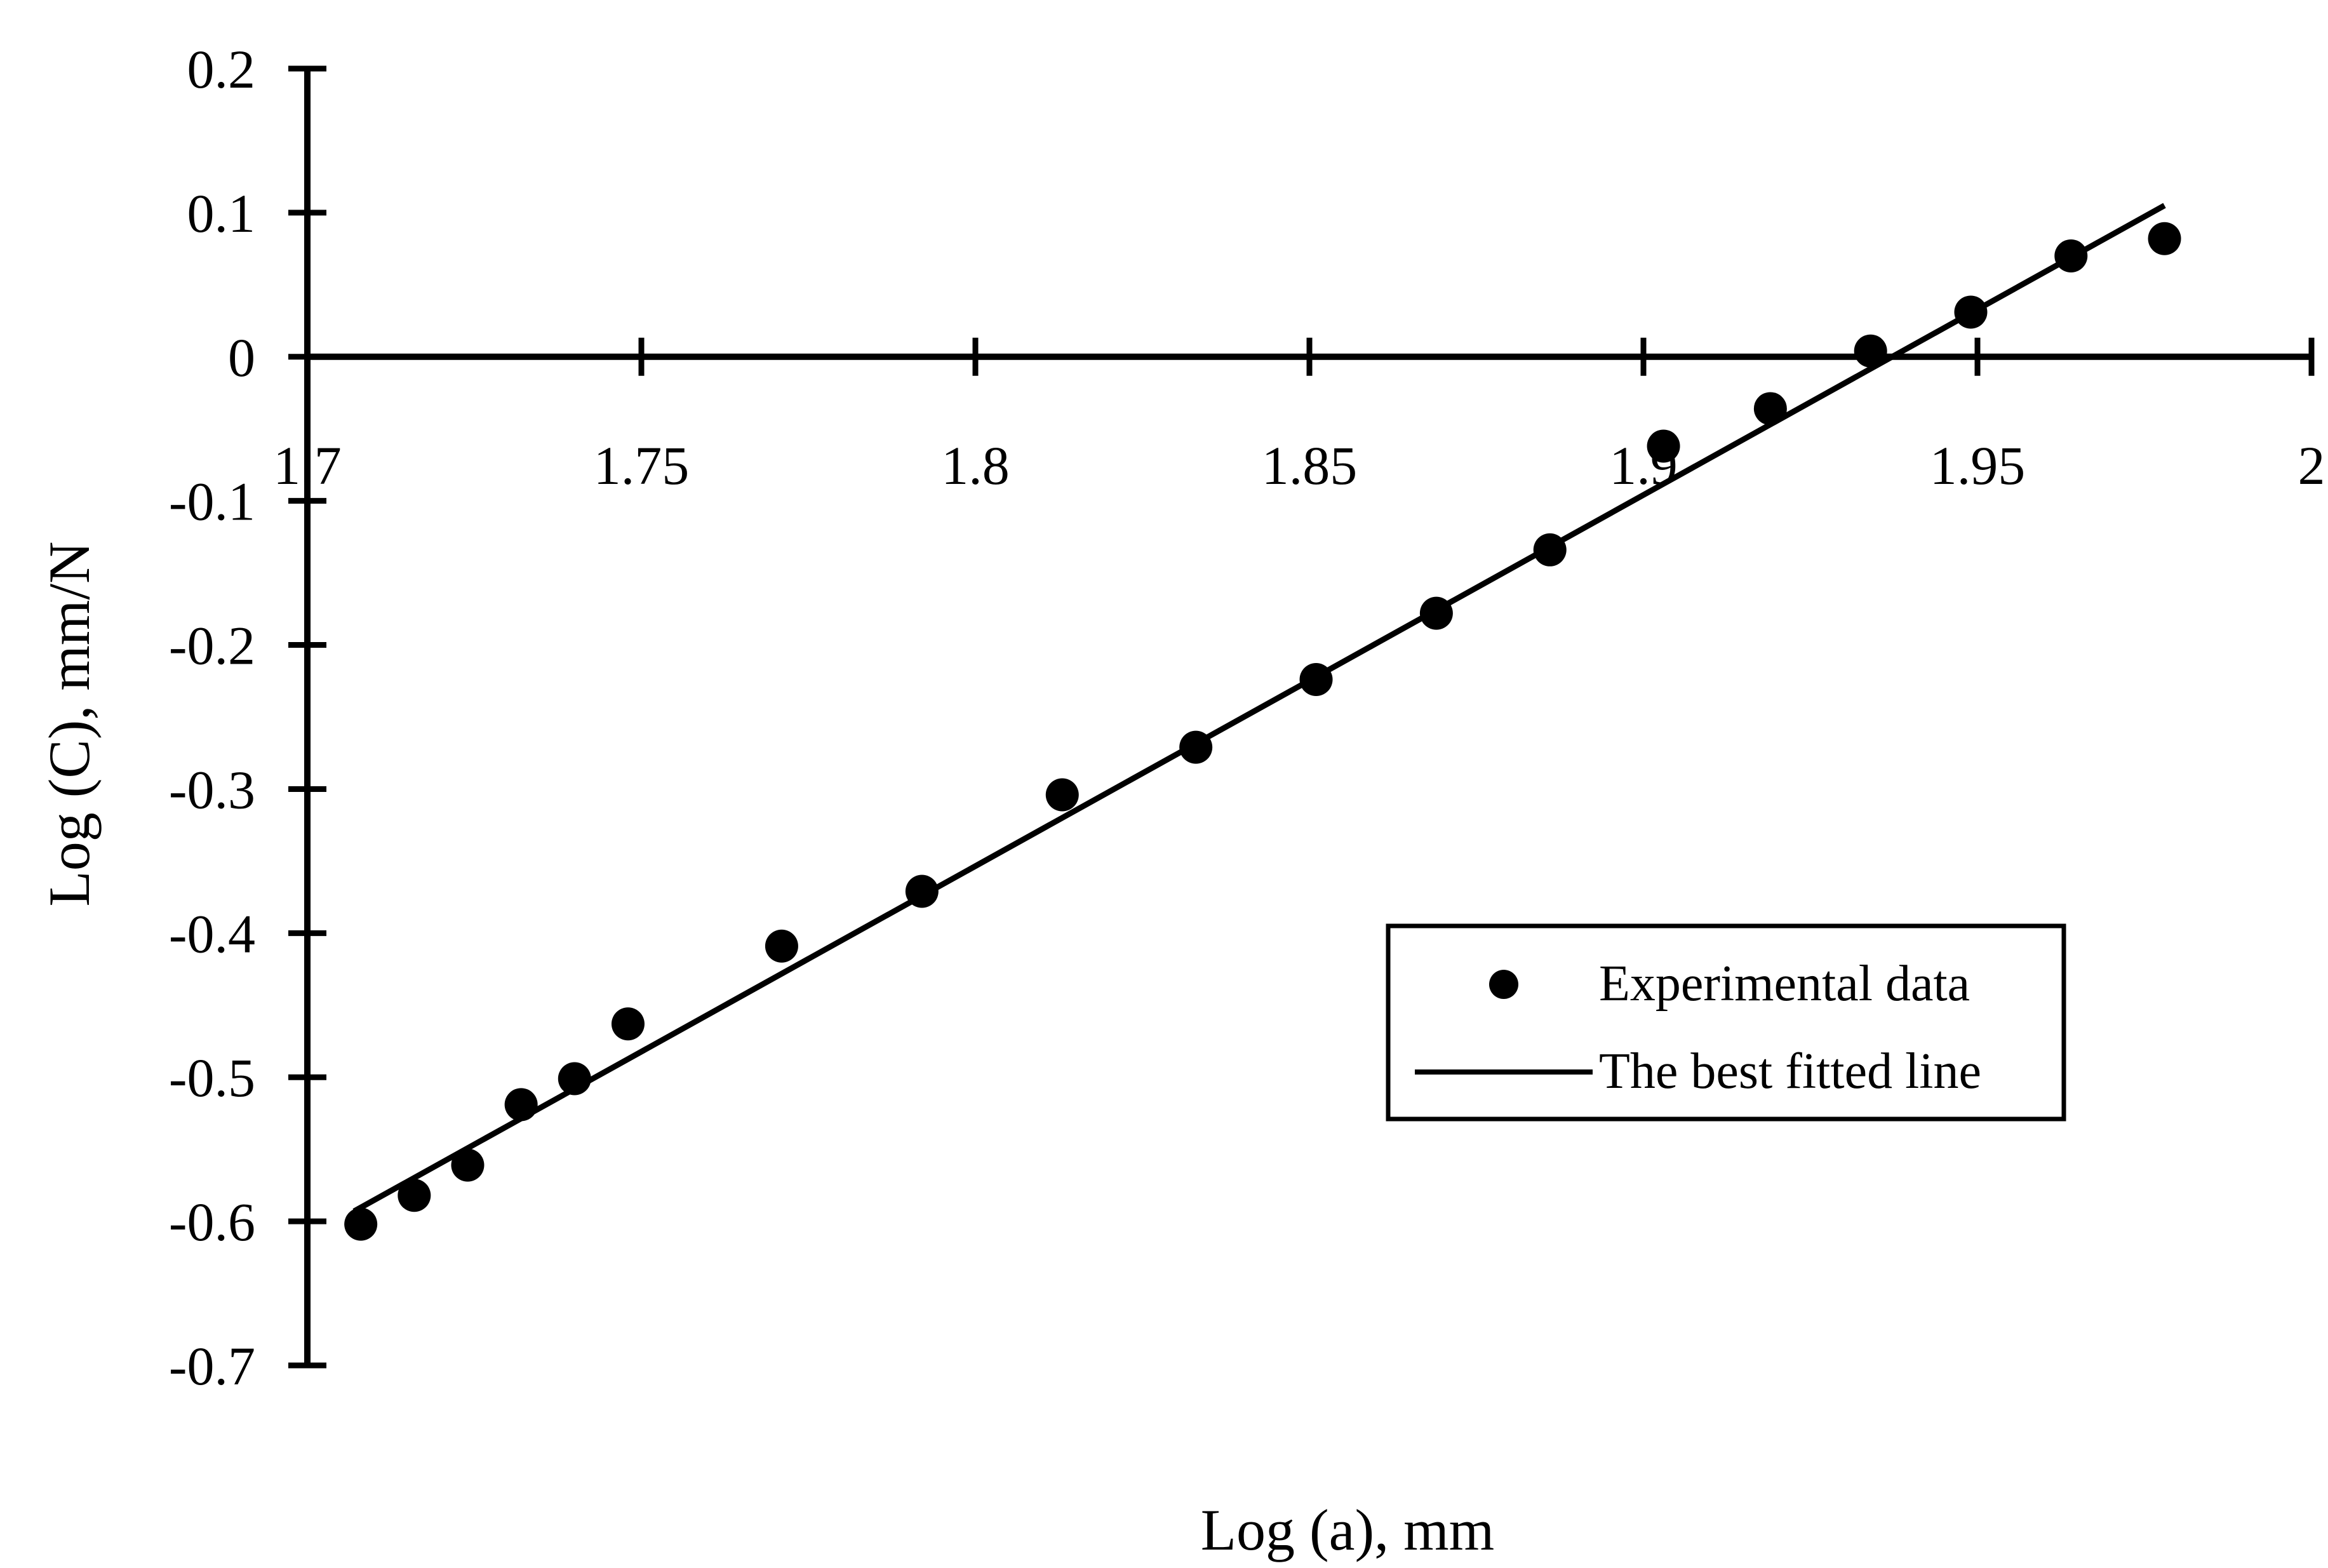 The image size is (2328, 1568). Describe the element at coordinates (212, 1366) in the screenshot. I see `y-tick-label: -0.7` at that location.